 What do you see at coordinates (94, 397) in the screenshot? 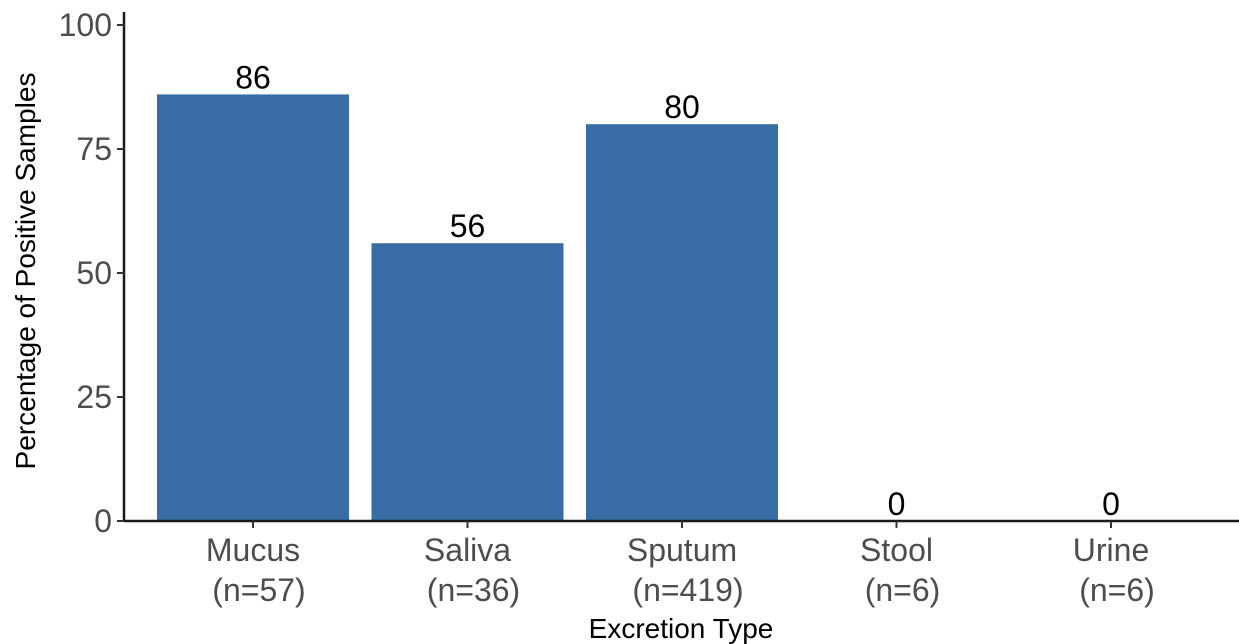
I see `y-tick-label-1: 25` at bounding box center [94, 397].